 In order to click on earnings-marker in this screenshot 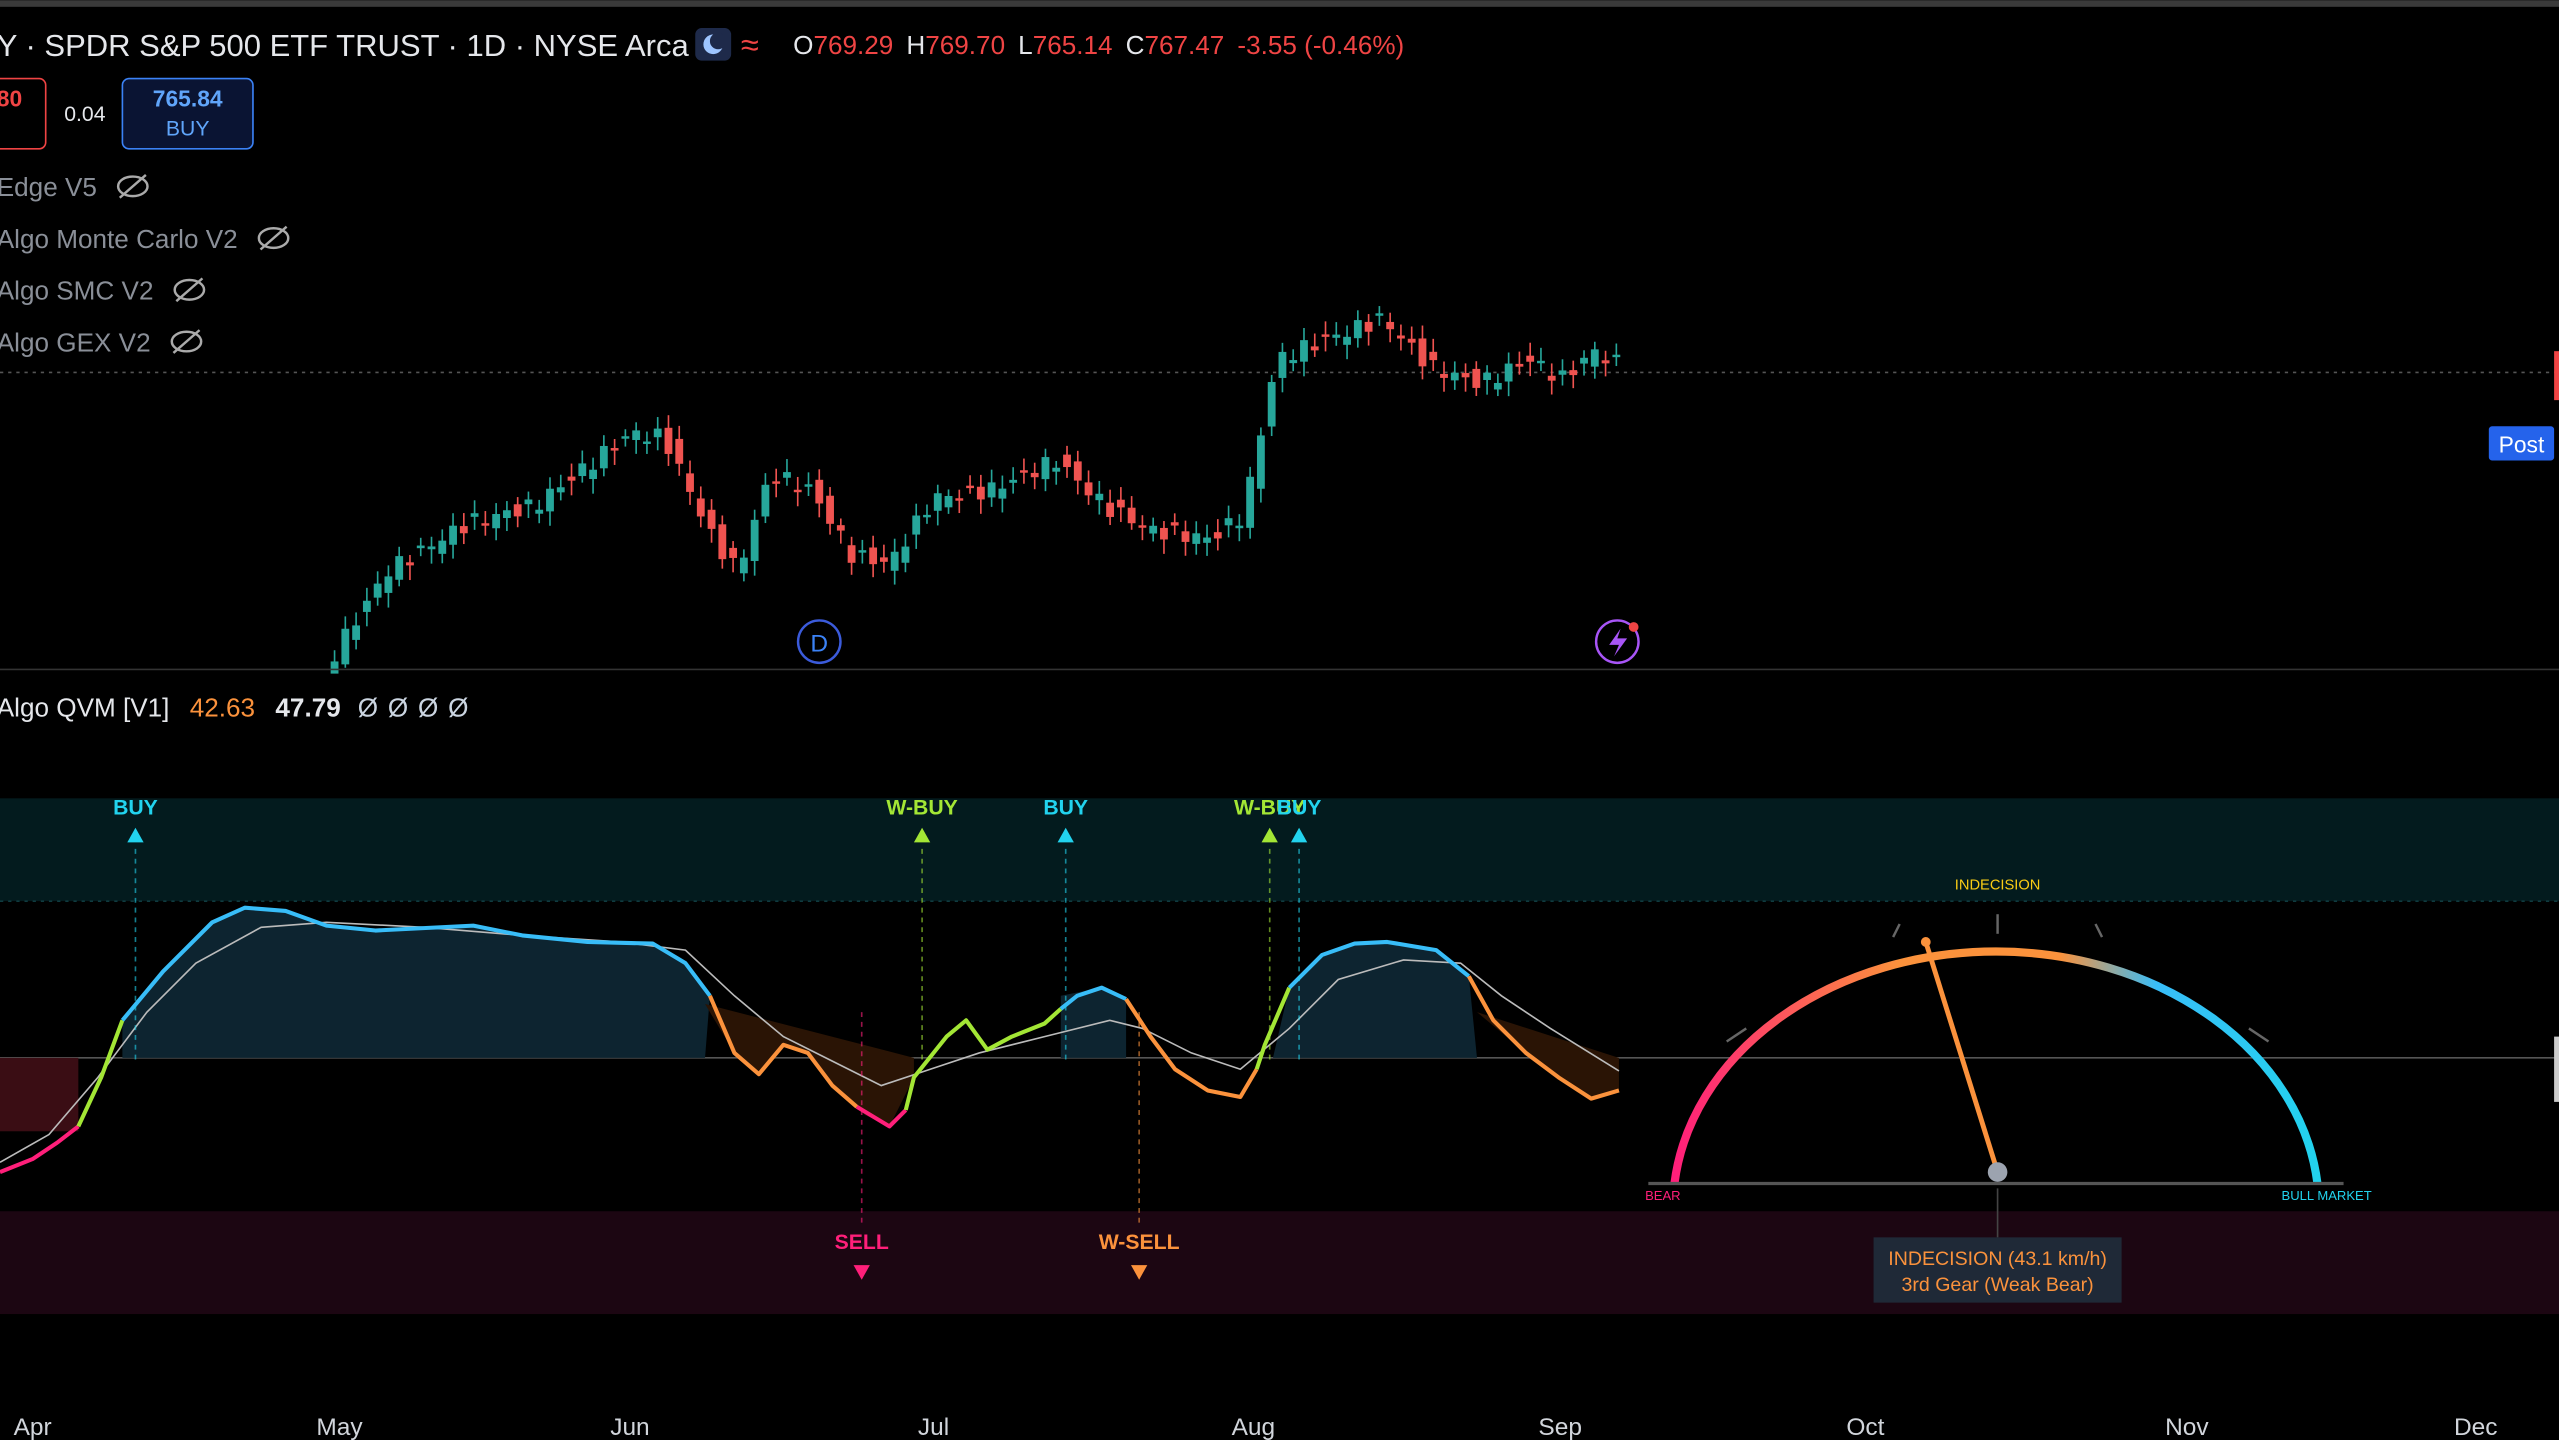, I will do `click(1617, 642)`.